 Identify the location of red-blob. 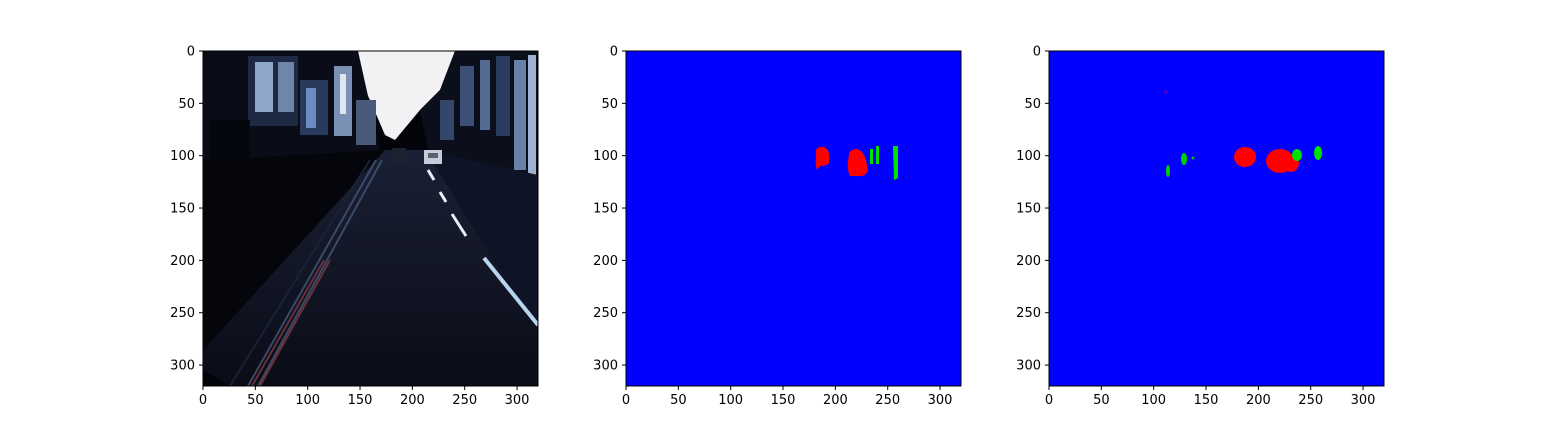
(1245, 157).